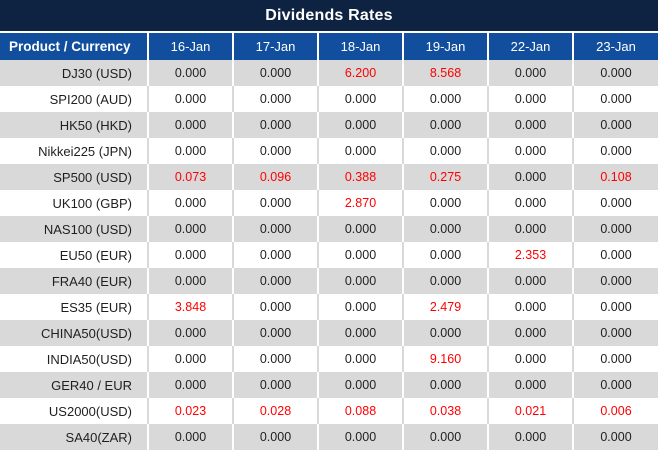 The width and height of the screenshot is (658, 452). I want to click on product-label: GER40 / EUR, so click(91, 385).